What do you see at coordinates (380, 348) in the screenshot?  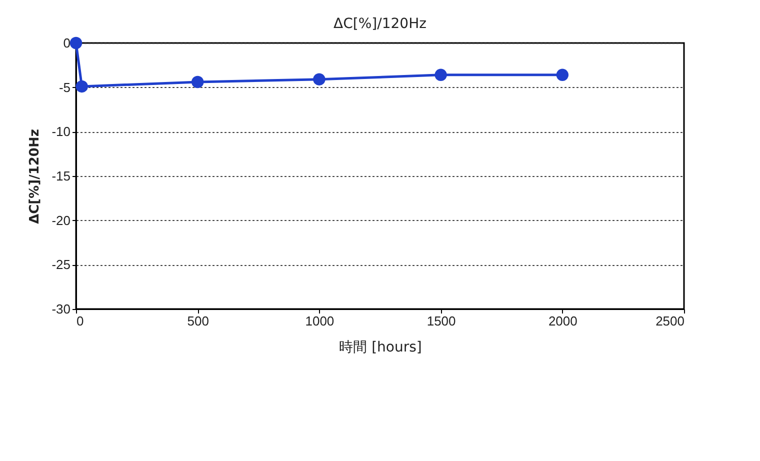 I see `x-axis-title: 時間 [hours]` at bounding box center [380, 348].